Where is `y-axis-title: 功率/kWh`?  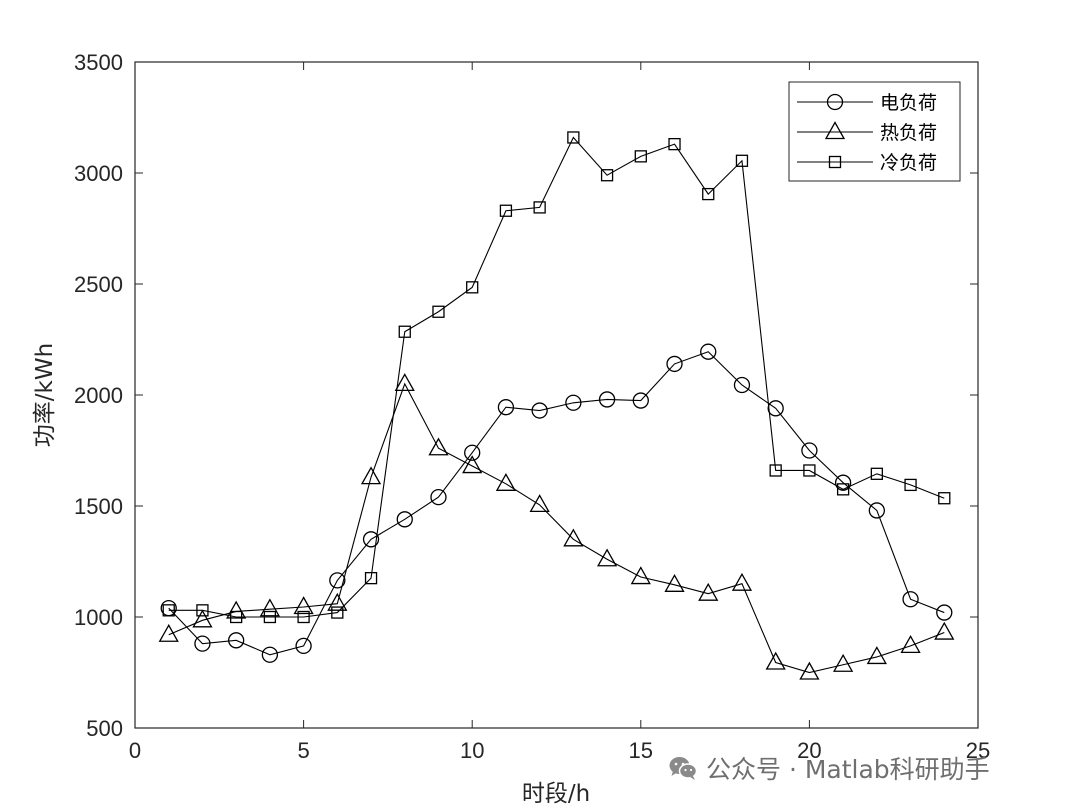
y-axis-title: 功率/kWh is located at coordinates (45, 395).